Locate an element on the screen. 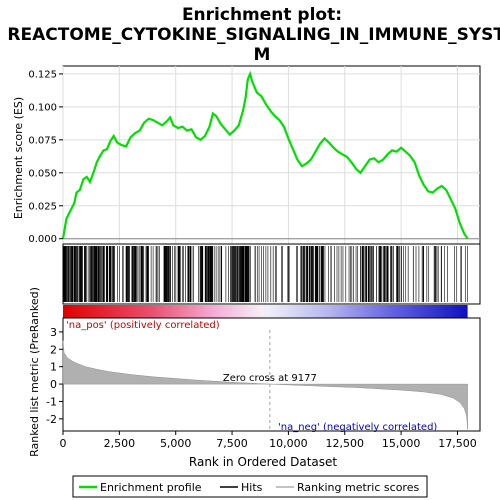 This screenshot has width=500, height=500. es-ytick-label: 0.025 is located at coordinates (42, 206).